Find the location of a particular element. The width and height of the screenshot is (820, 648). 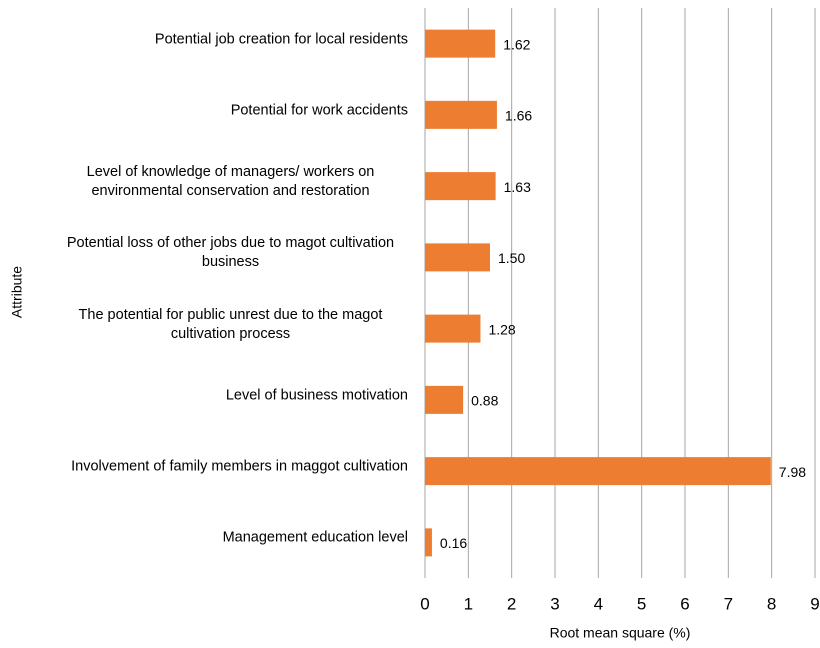

value-label: 1.66 is located at coordinates (518, 116).